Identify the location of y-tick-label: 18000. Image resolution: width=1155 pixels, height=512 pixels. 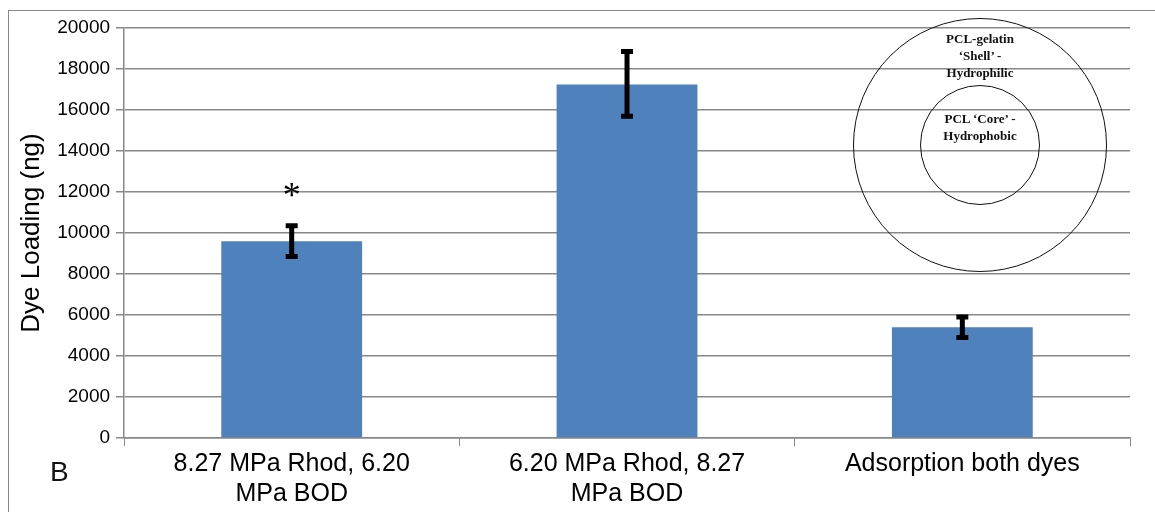
(84, 68).